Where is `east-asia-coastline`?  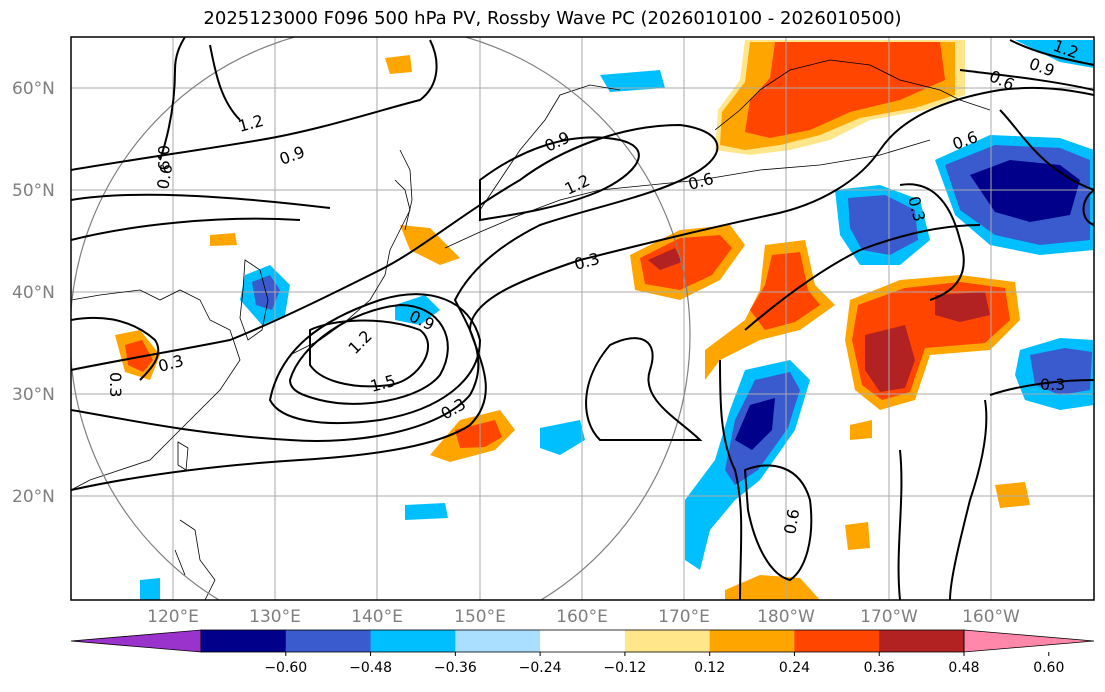 east-asia-coastline is located at coordinates (156, 390).